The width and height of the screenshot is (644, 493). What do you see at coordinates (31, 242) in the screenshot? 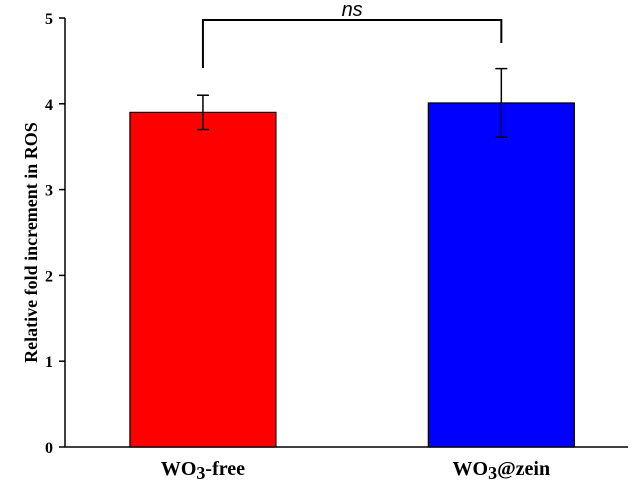
I see `y-axis-title: Relative fold increment in ROS` at bounding box center [31, 242].